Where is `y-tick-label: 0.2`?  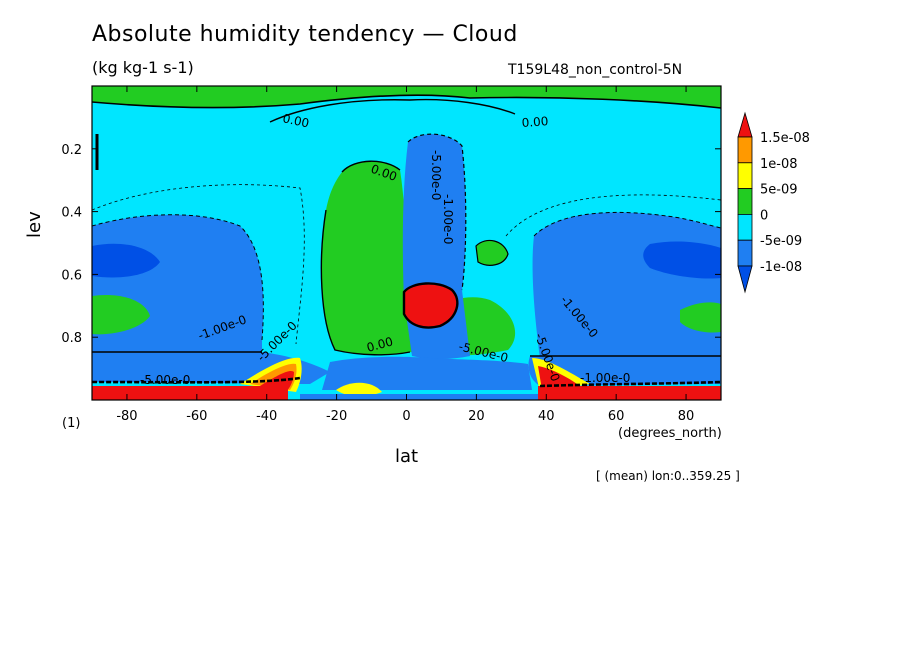 y-tick-label: 0.2 is located at coordinates (71, 150).